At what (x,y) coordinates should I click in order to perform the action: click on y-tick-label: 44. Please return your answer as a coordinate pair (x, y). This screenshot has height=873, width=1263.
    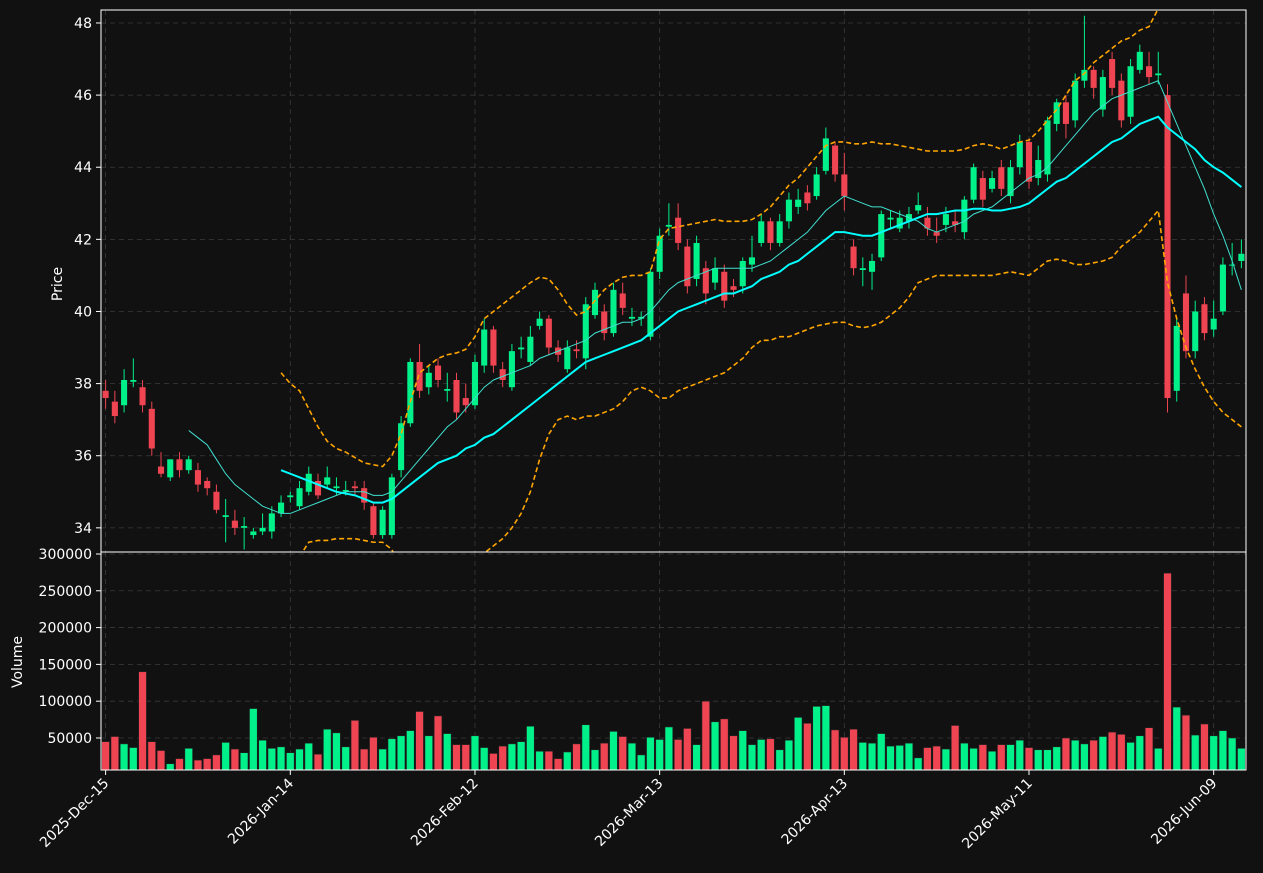
    Looking at the image, I should click on (83, 168).